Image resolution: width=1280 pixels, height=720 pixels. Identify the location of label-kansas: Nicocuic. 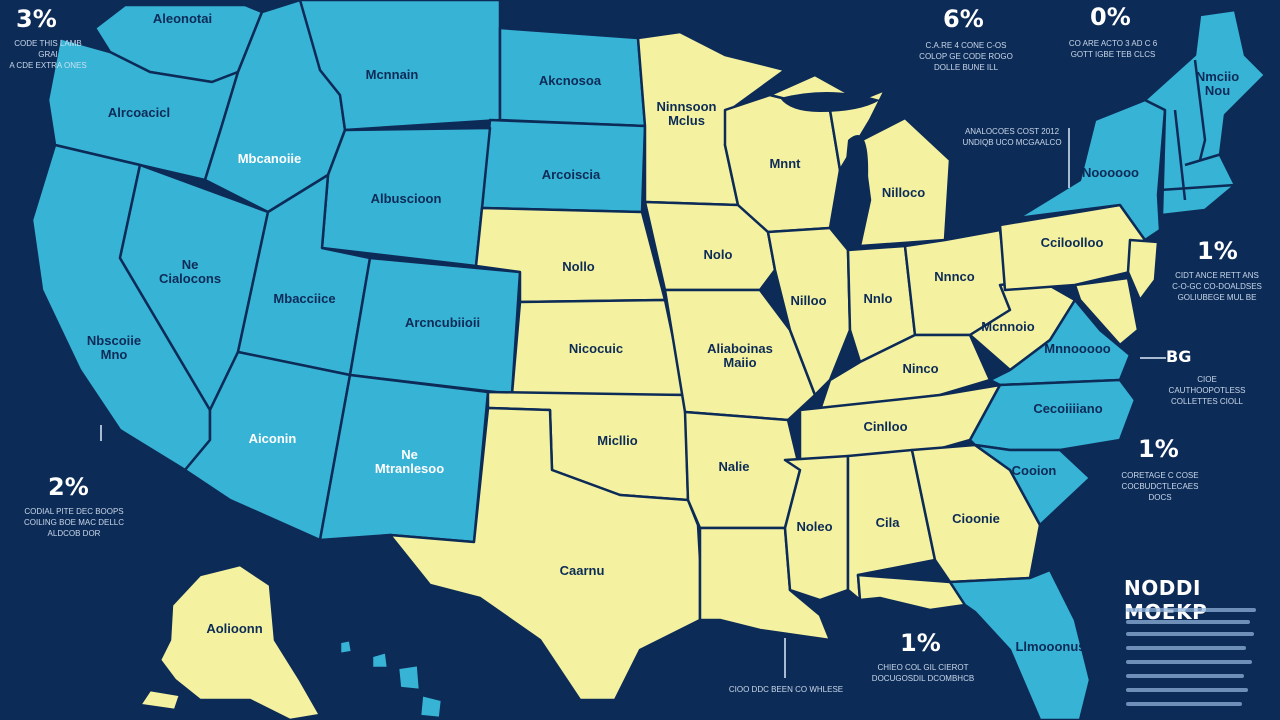
(596, 348).